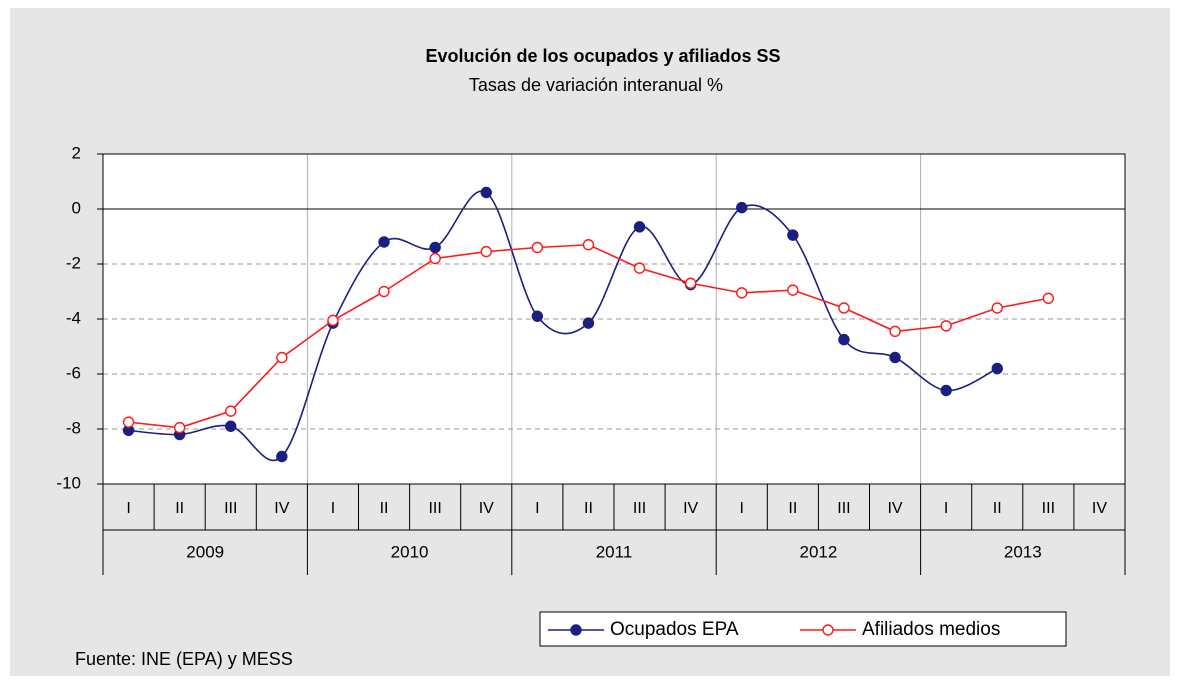 The height and width of the screenshot is (687, 1186). What do you see at coordinates (931, 629) in the screenshot?
I see `legend-label: Afiliados medios` at bounding box center [931, 629].